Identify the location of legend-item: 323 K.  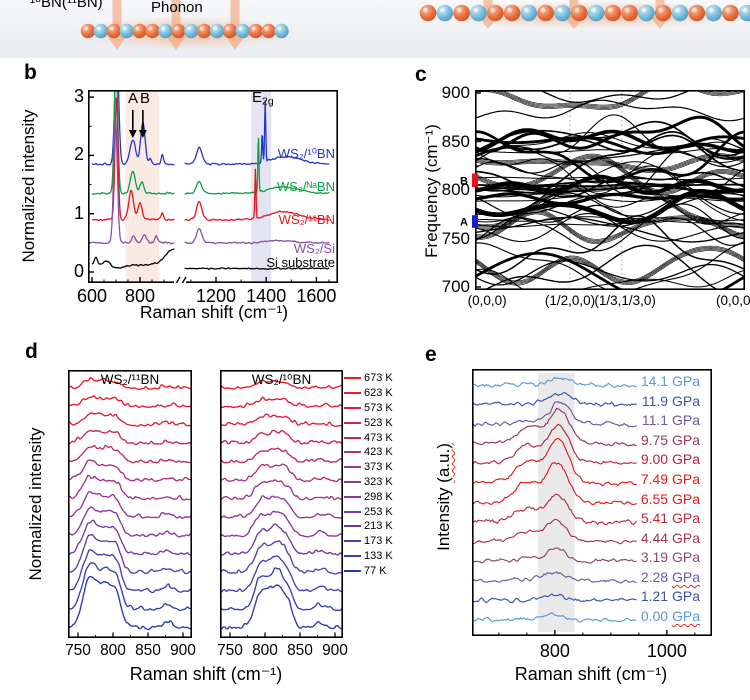
(368, 482).